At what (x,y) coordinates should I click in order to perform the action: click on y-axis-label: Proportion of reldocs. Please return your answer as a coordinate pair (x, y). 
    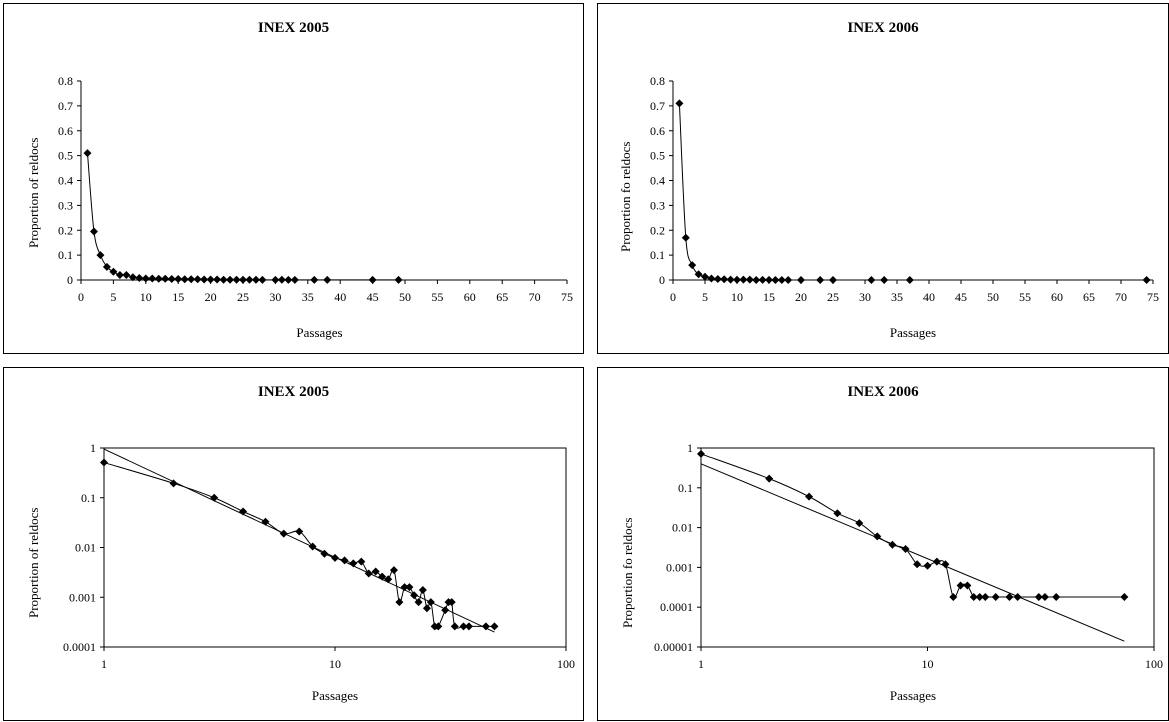
    Looking at the image, I should click on (33, 562).